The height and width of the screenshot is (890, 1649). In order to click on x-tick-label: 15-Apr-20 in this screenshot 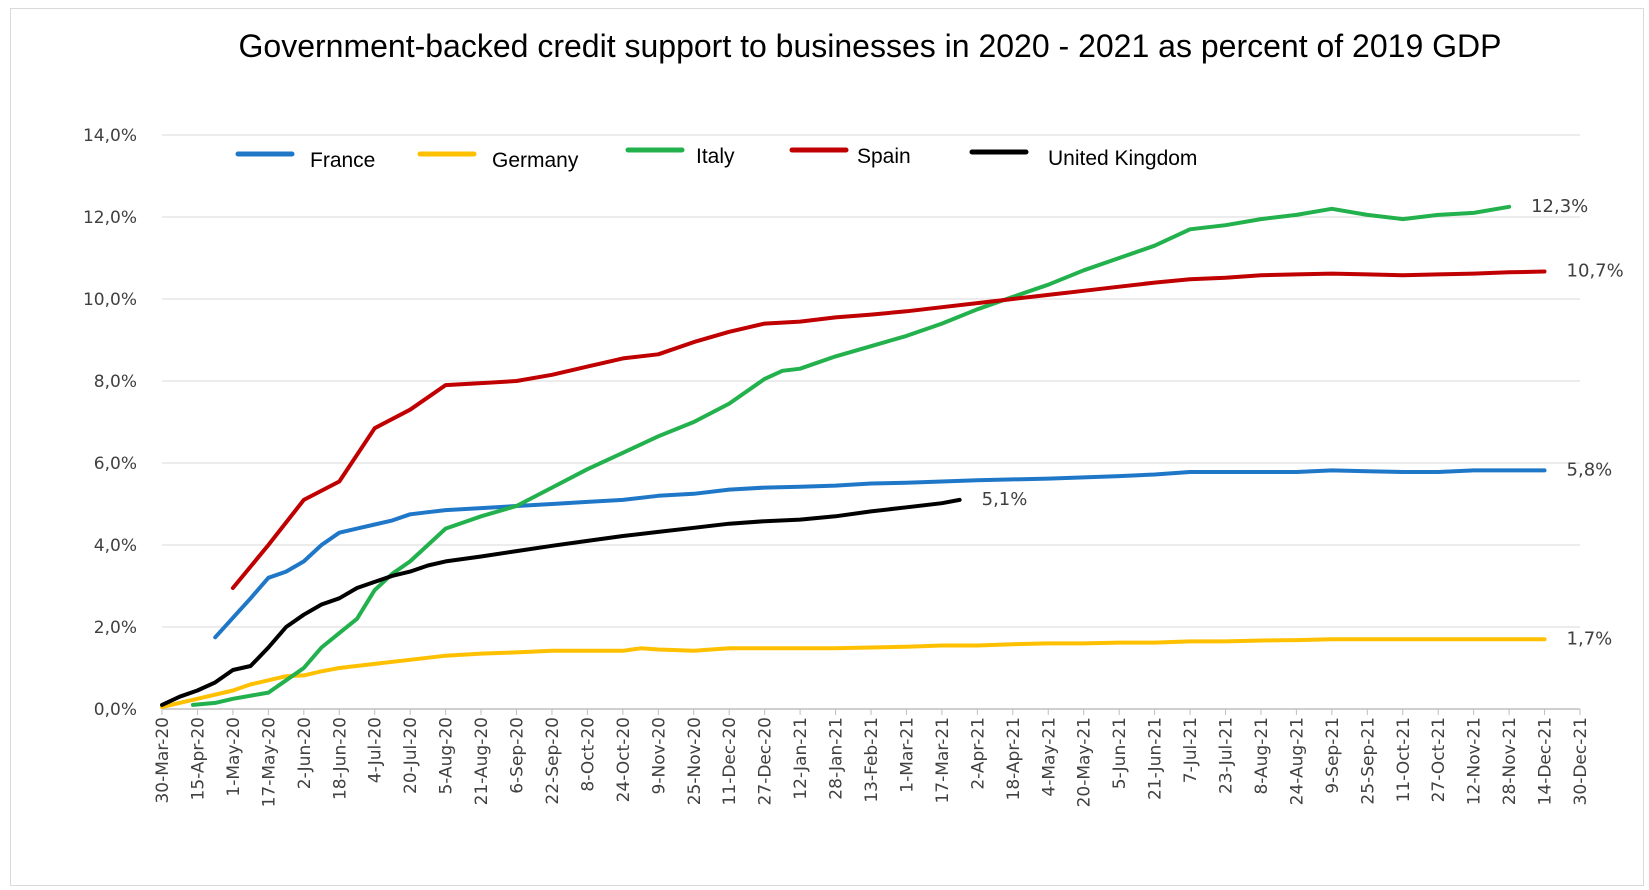, I will do `click(198, 758)`.